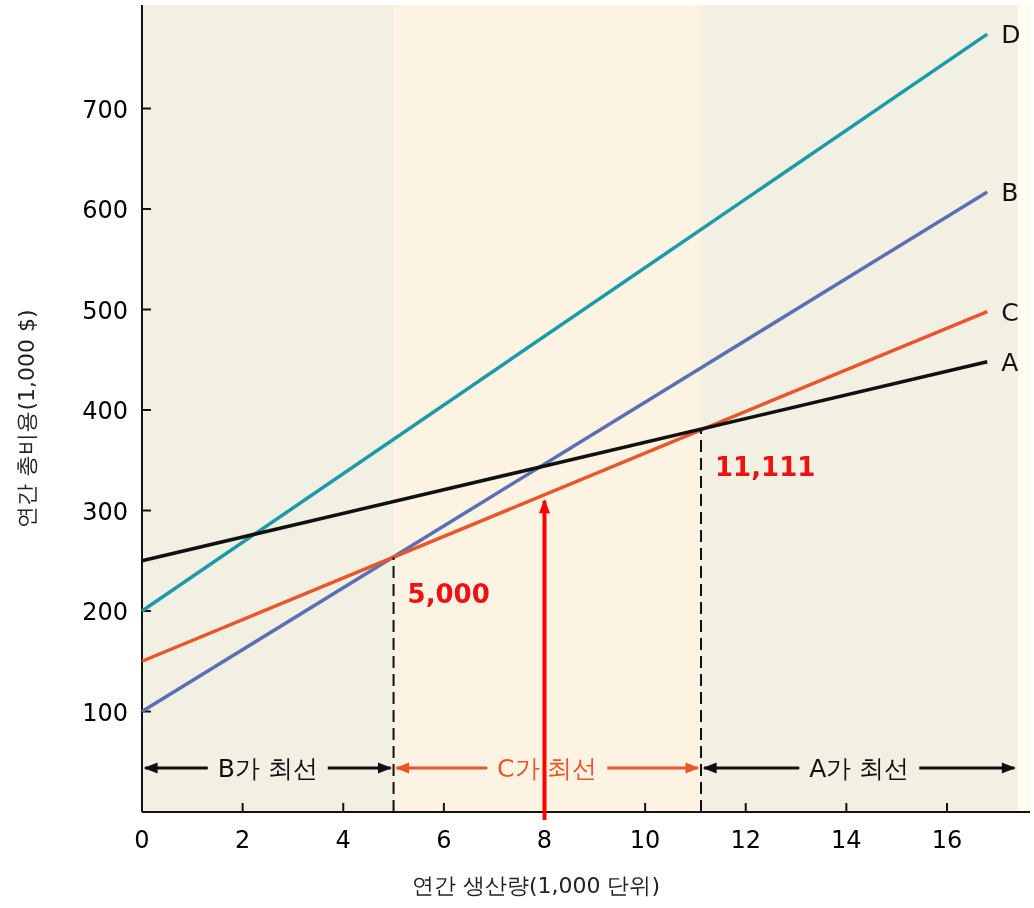 This screenshot has height=908, width=1034. What do you see at coordinates (267, 768) in the screenshot?
I see `band-label: B가 최선` at bounding box center [267, 768].